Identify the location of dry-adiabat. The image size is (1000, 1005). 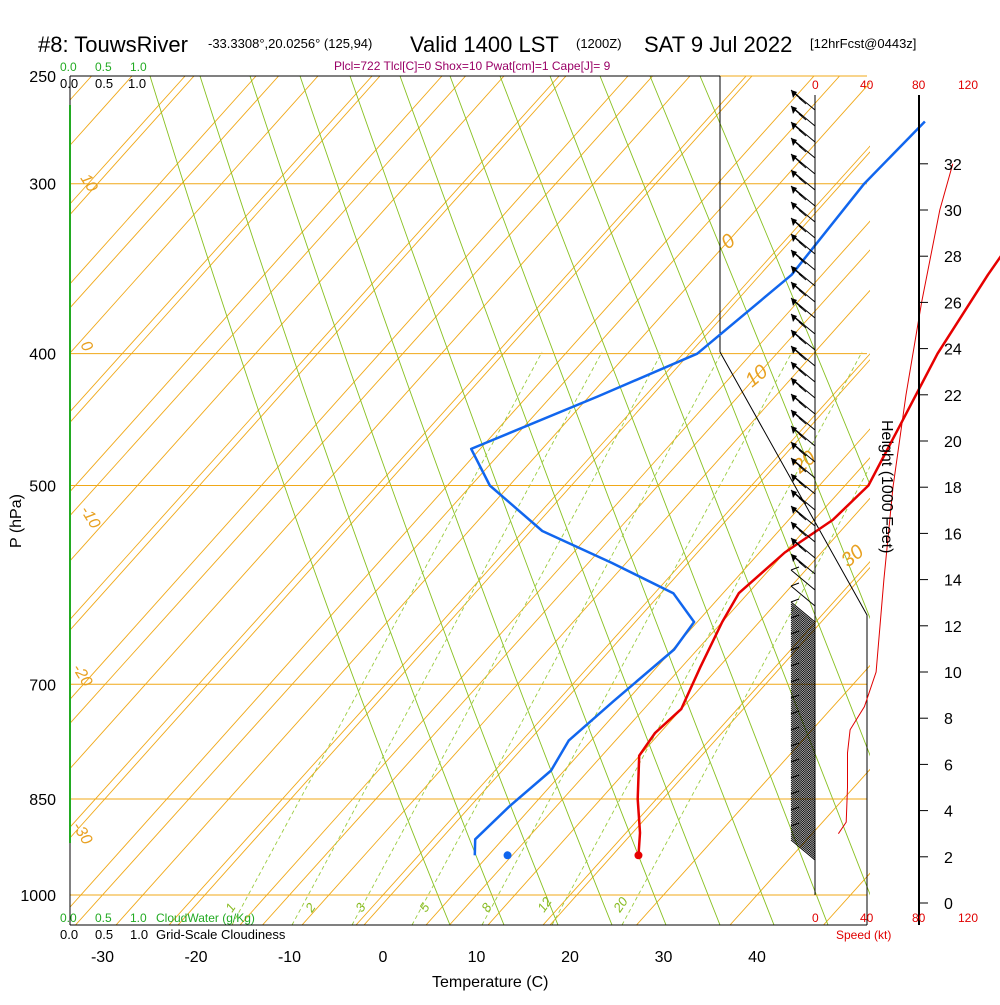
(4, 500).